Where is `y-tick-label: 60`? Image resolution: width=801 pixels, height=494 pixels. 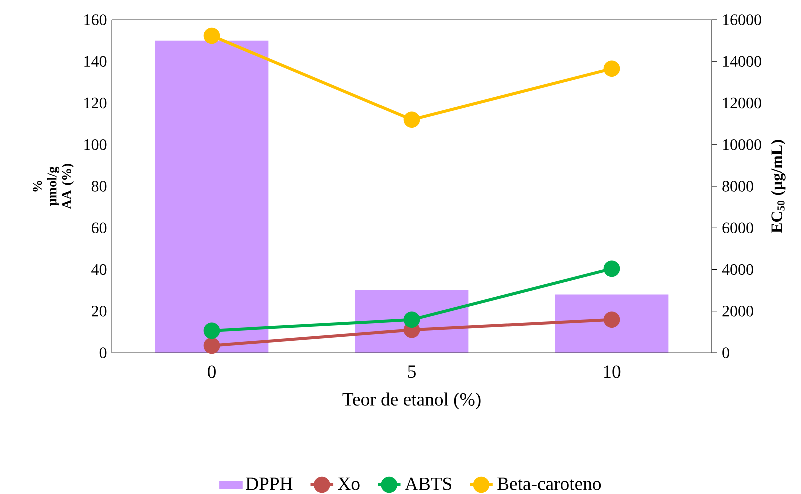
y-tick-label: 60 is located at coordinates (99, 228).